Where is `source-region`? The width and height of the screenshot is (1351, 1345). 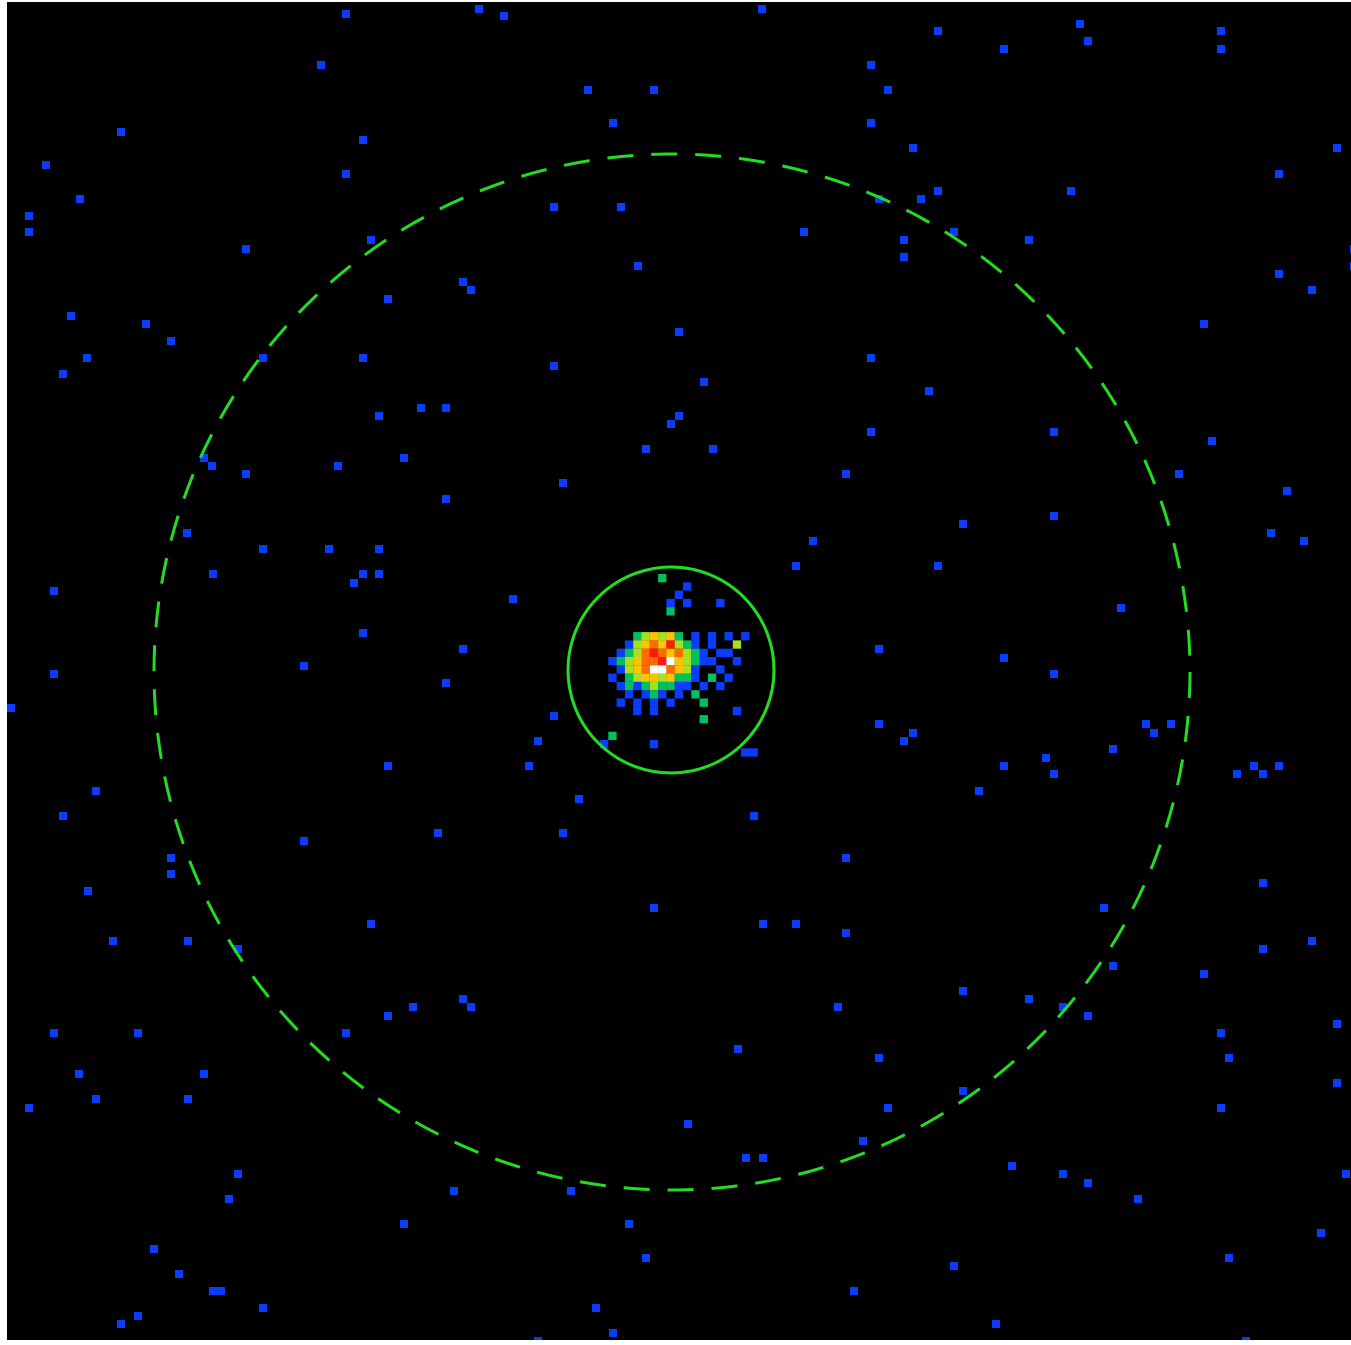 source-region is located at coordinates (671, 670).